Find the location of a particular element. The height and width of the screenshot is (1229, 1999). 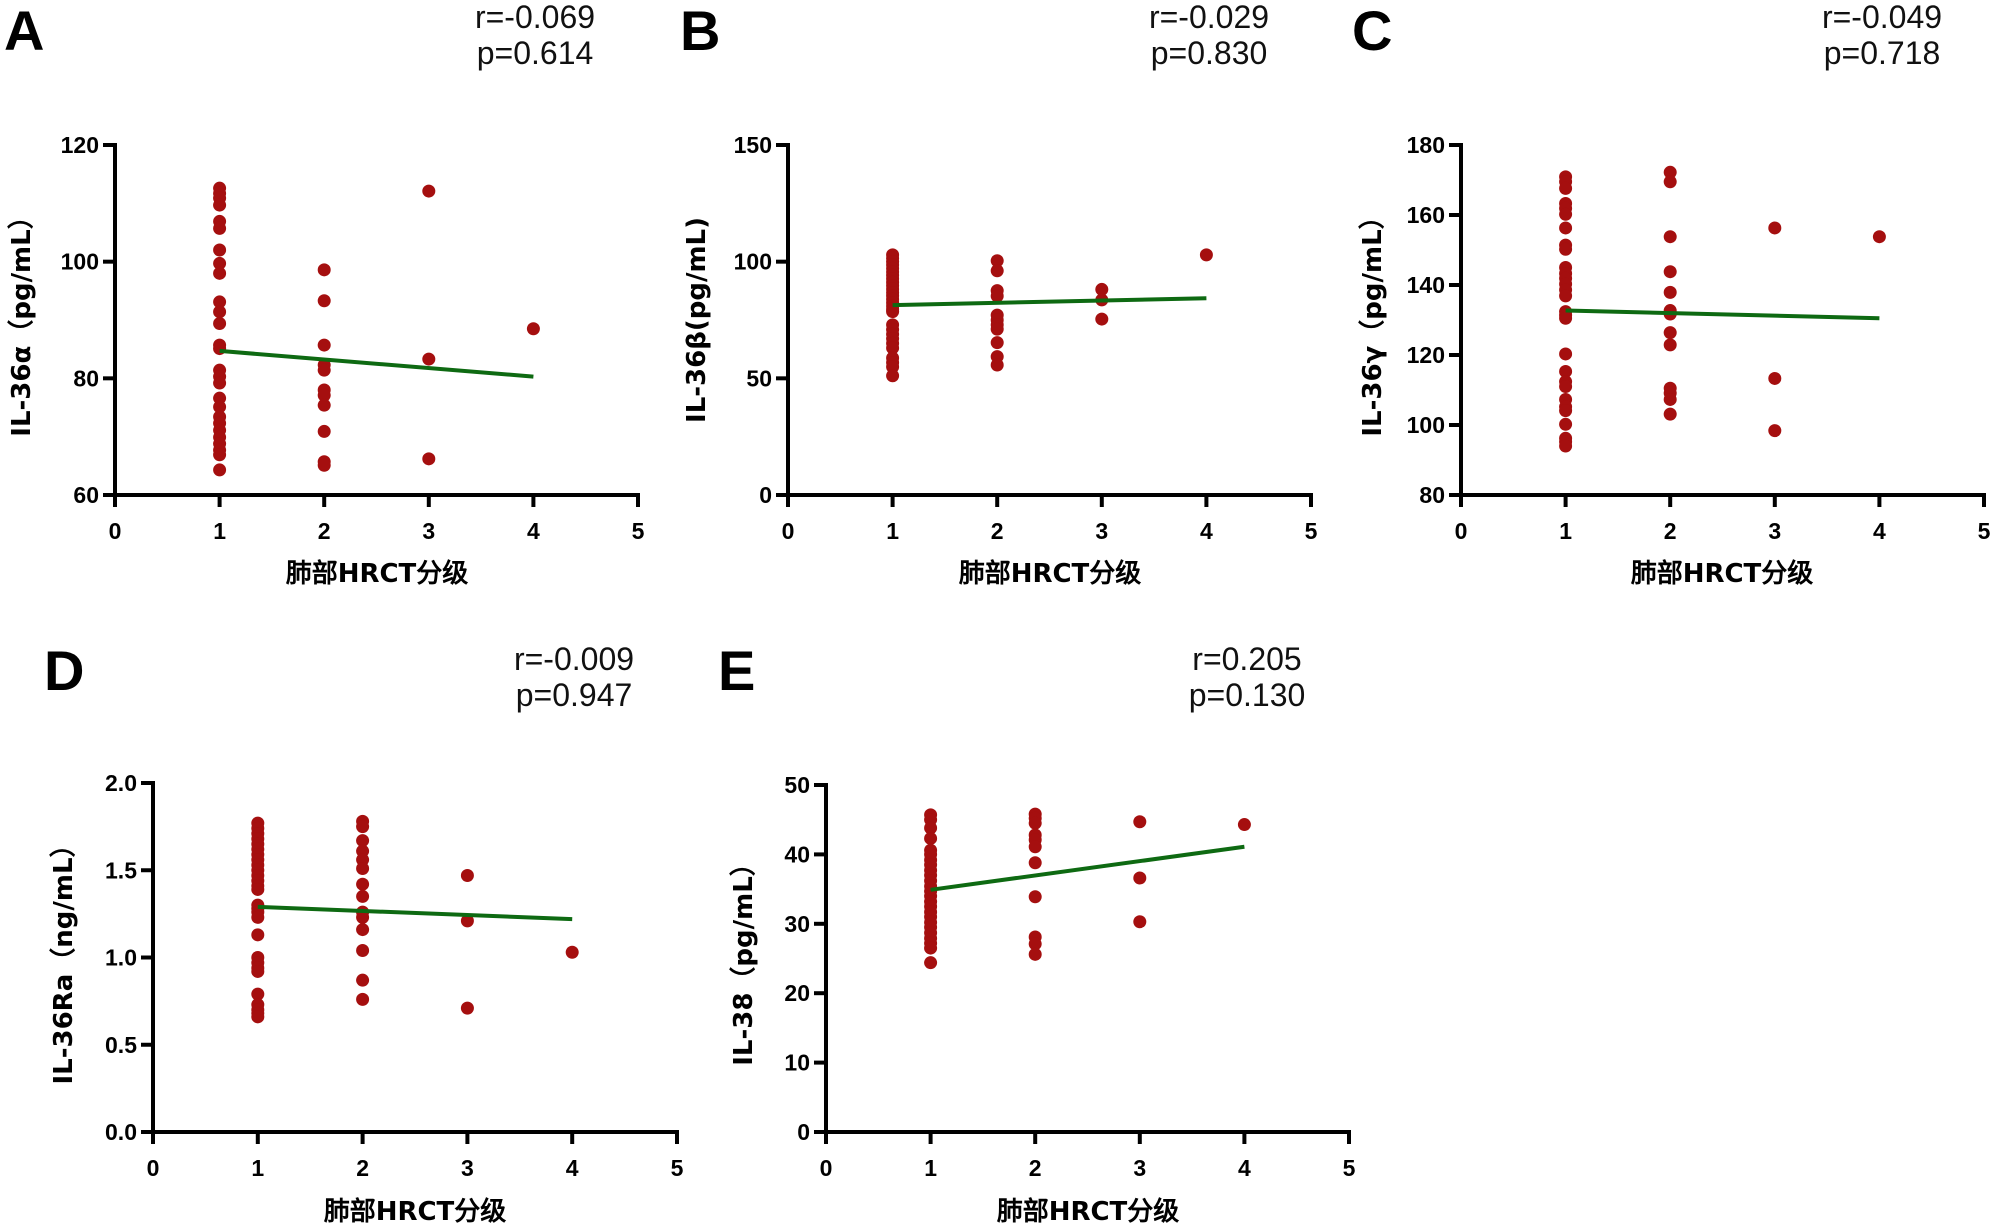

r-value: r=0.205 is located at coordinates (1246, 659).